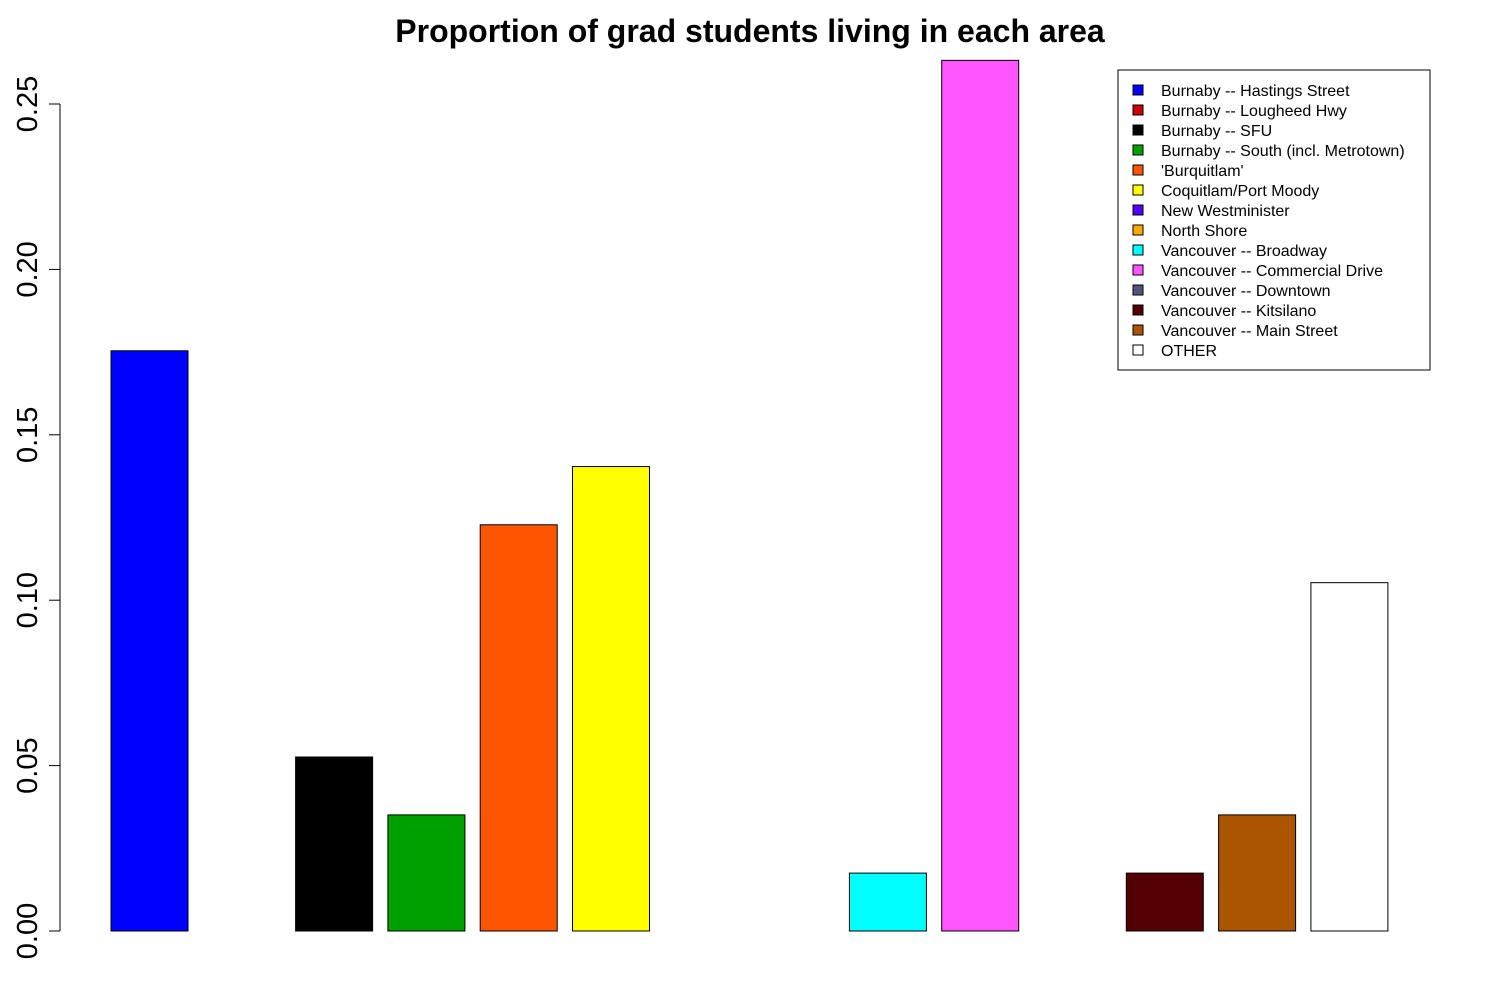 The image size is (1500, 1000). Describe the element at coordinates (28, 765) in the screenshot. I see `y-tick-label: 0.05` at that location.